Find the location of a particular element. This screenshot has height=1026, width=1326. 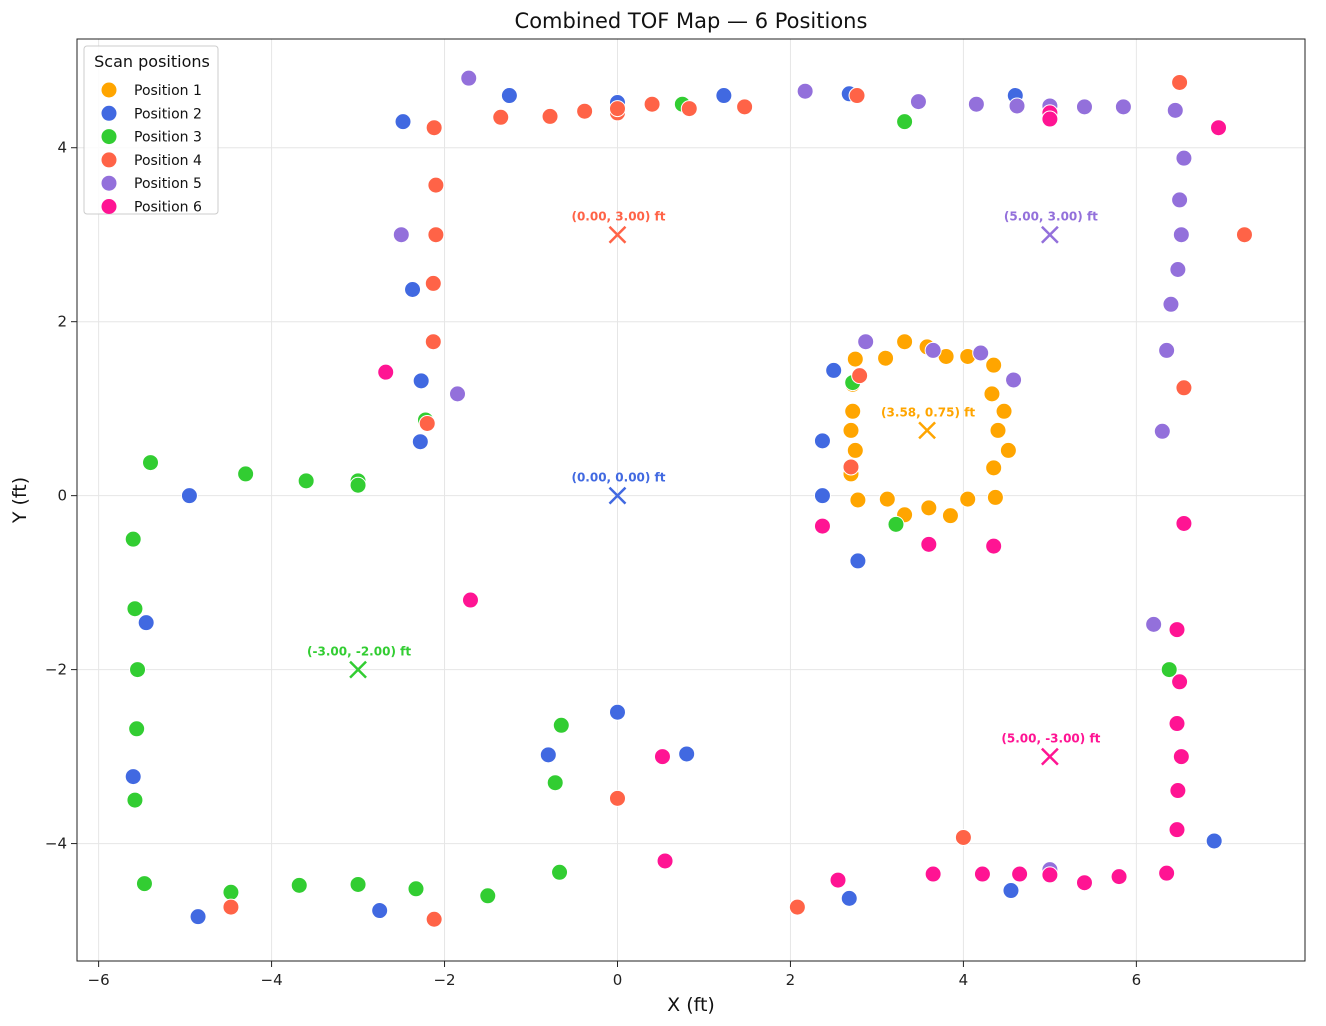

origin-label-position-3: (-3.00, -2.00) ft is located at coordinates (359, 652).